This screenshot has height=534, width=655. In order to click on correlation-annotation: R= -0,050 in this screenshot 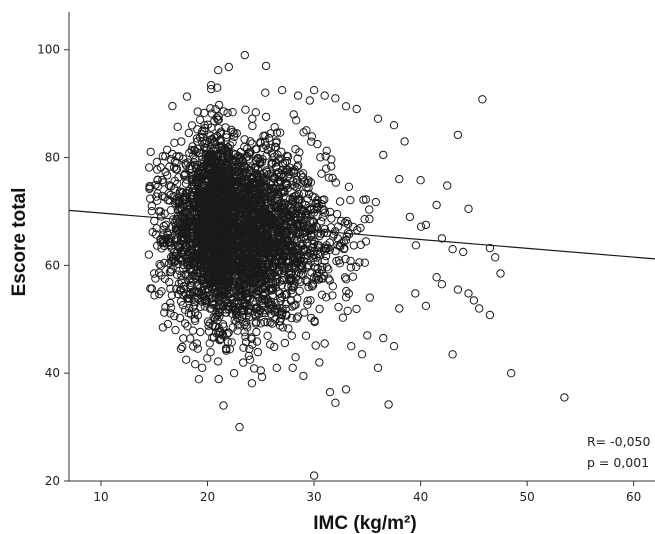, I will do `click(618, 441)`.